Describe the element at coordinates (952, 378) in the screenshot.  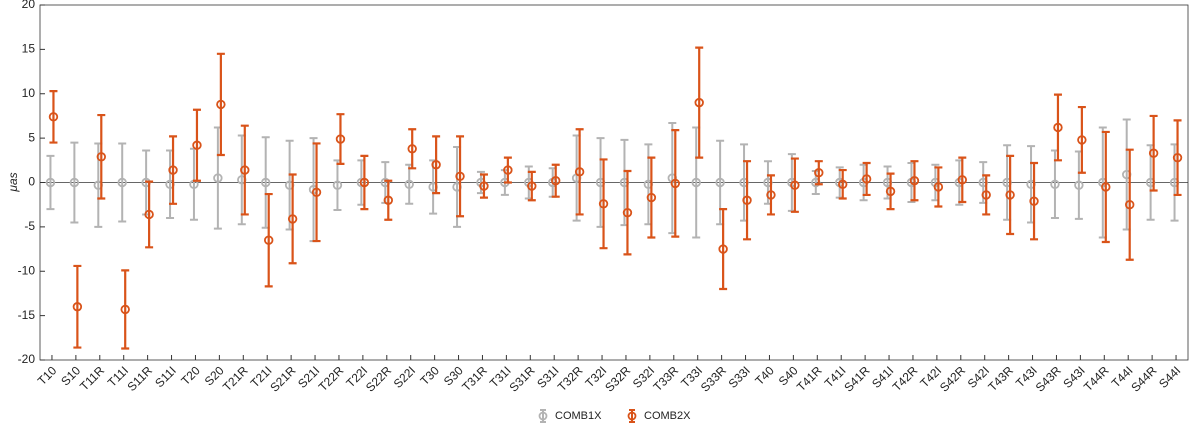
I see `x-tick-label: S42R` at that location.